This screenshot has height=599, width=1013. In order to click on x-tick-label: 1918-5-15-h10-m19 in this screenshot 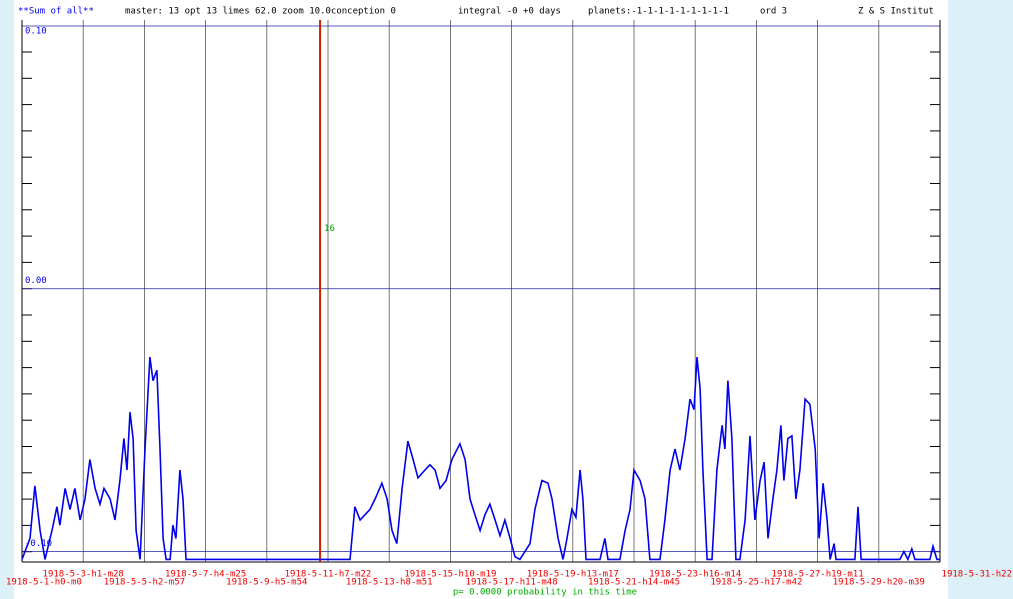, I will do `click(450, 575)`.